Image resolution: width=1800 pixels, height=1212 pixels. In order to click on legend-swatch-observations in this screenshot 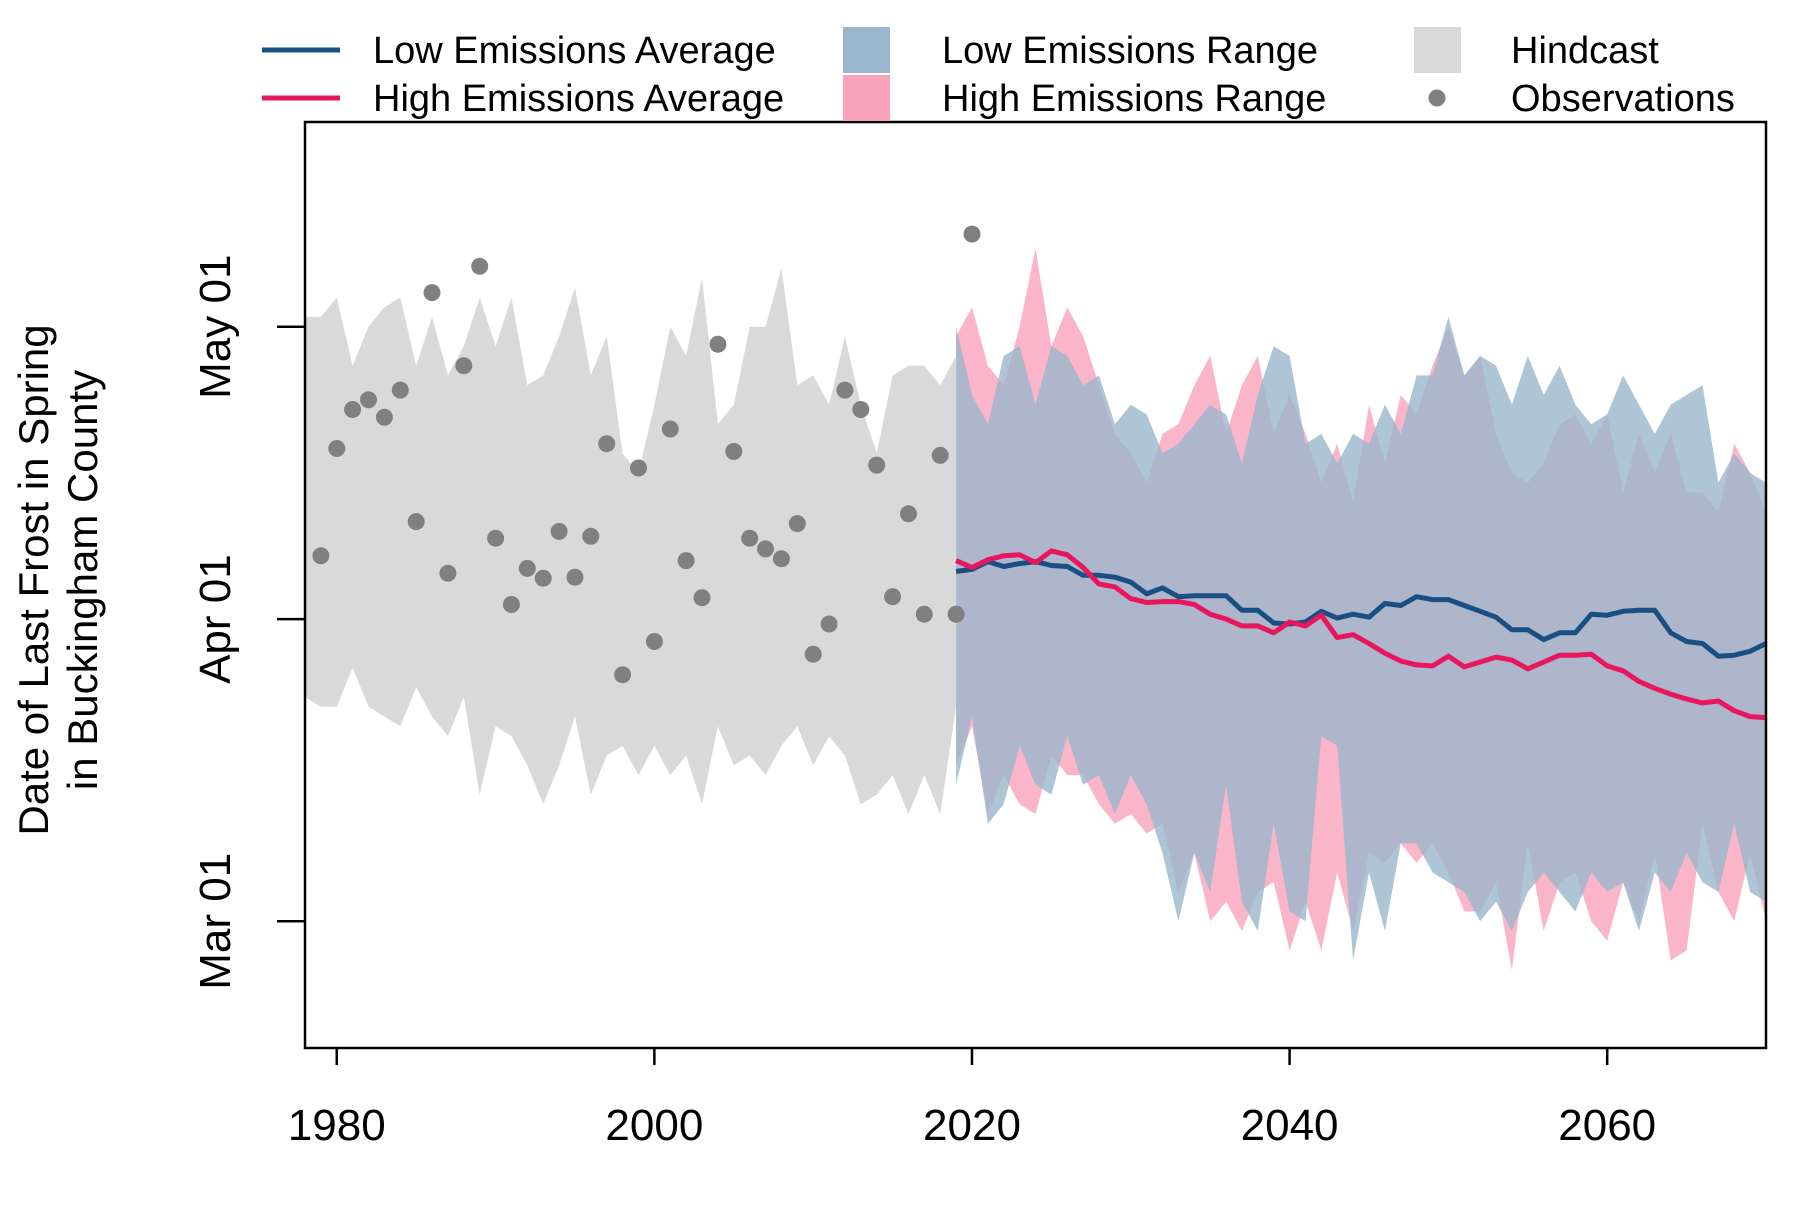, I will do `click(1437, 98)`.